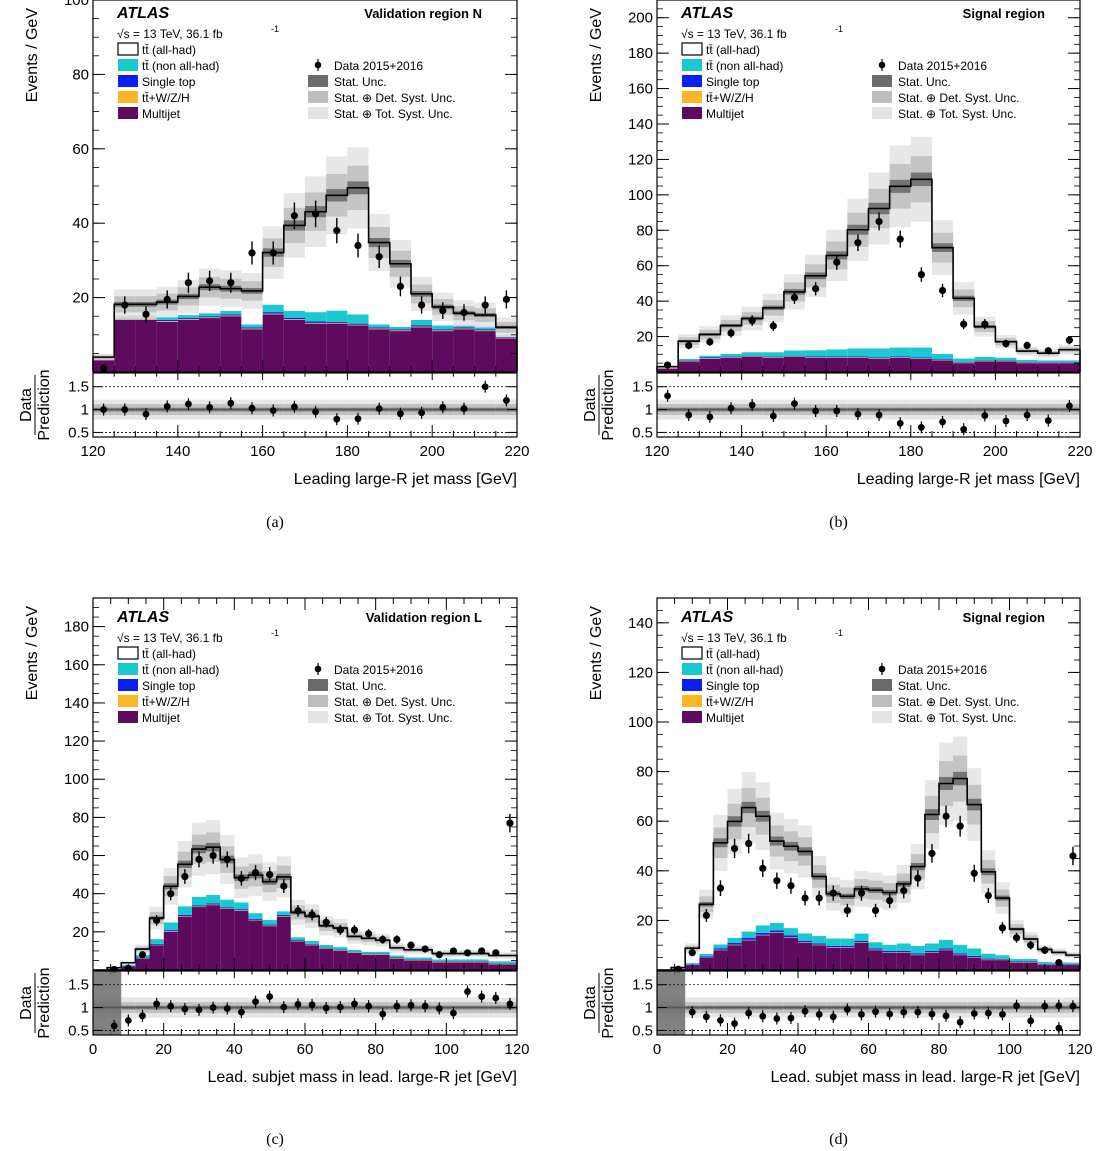 This screenshot has width=1103, height=1151. What do you see at coordinates (1079, 451) in the screenshot?
I see `x-tick-label: 220` at bounding box center [1079, 451].